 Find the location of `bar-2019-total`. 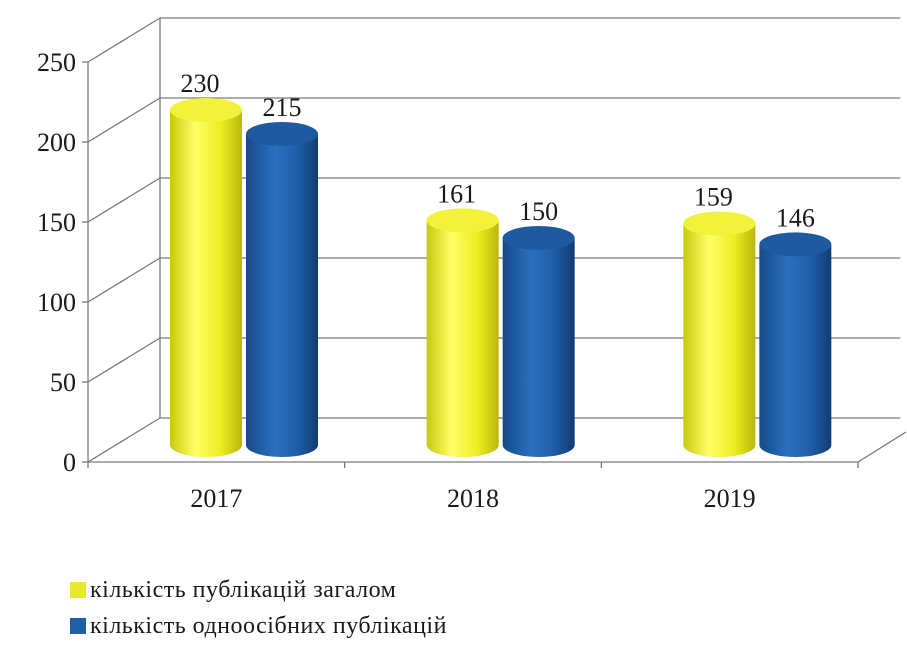

bar-2019-total is located at coordinates (719, 334).